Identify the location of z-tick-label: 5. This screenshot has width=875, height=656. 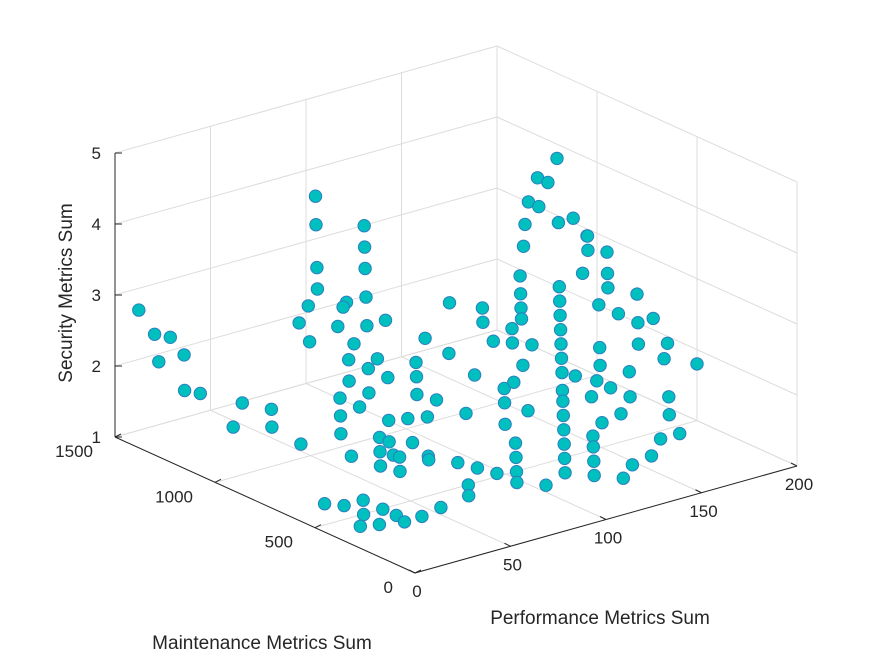
(96, 153).